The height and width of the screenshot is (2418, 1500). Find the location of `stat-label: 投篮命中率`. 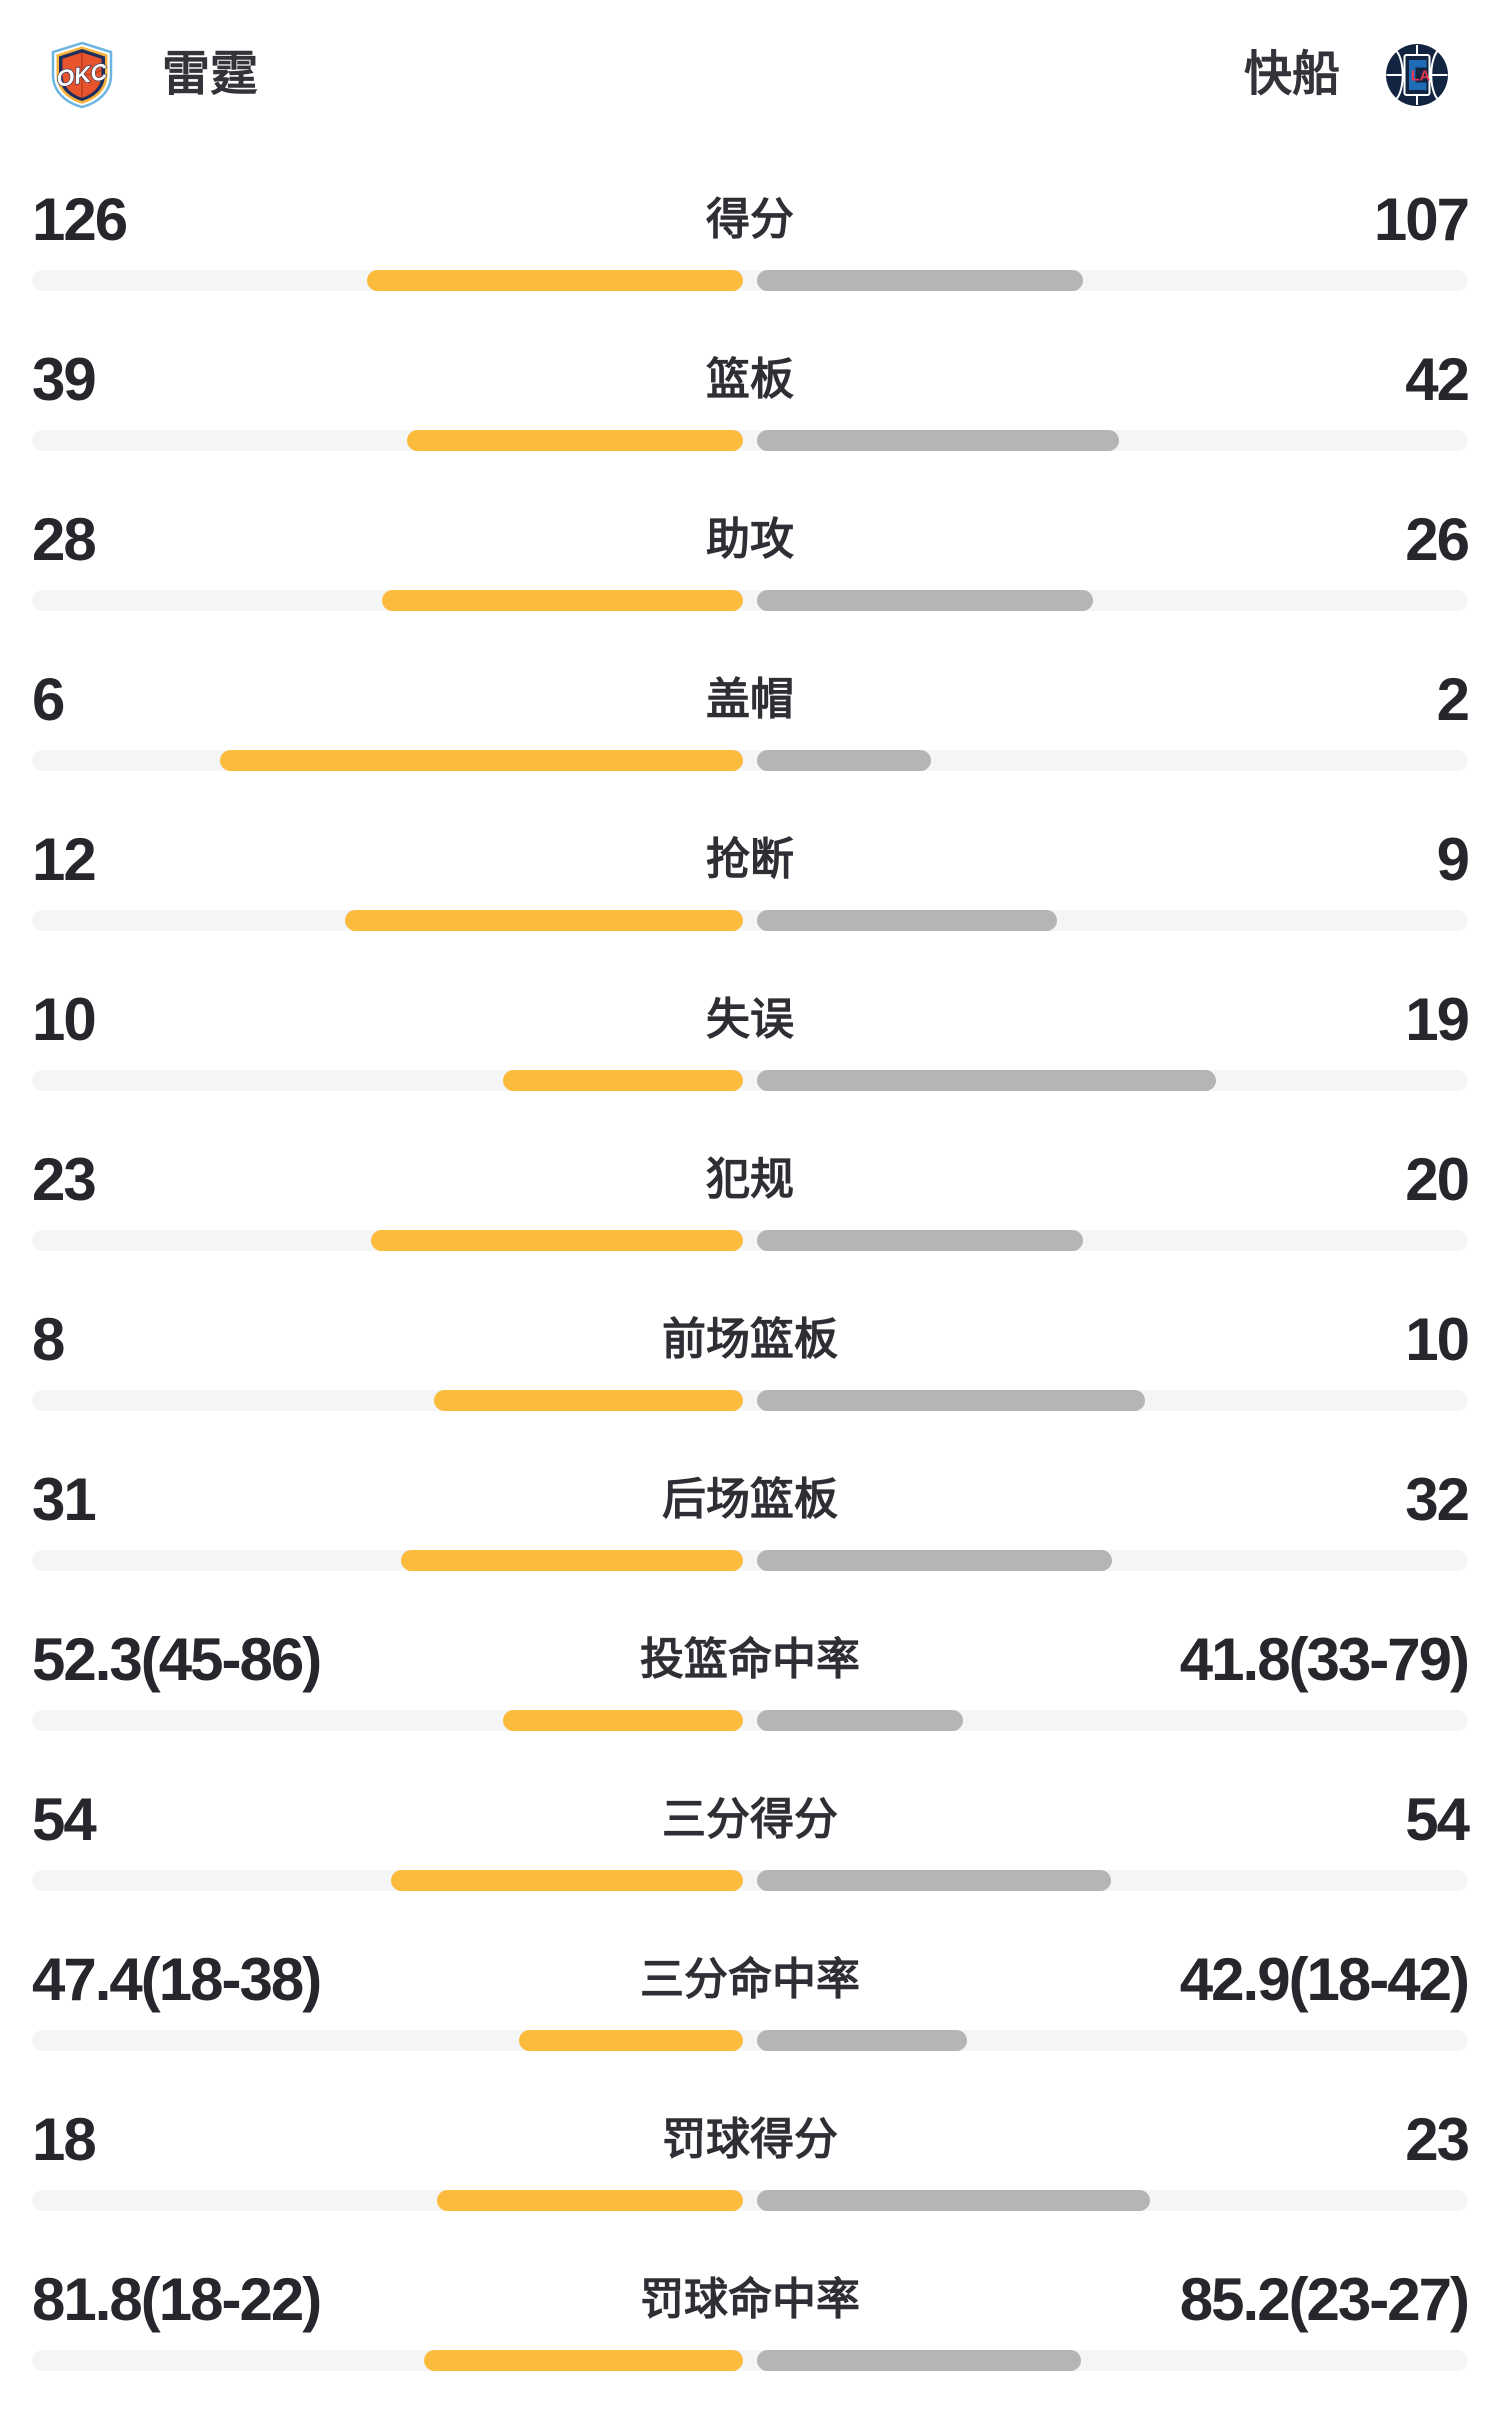

stat-label: 投篮命中率 is located at coordinates (750, 1659).